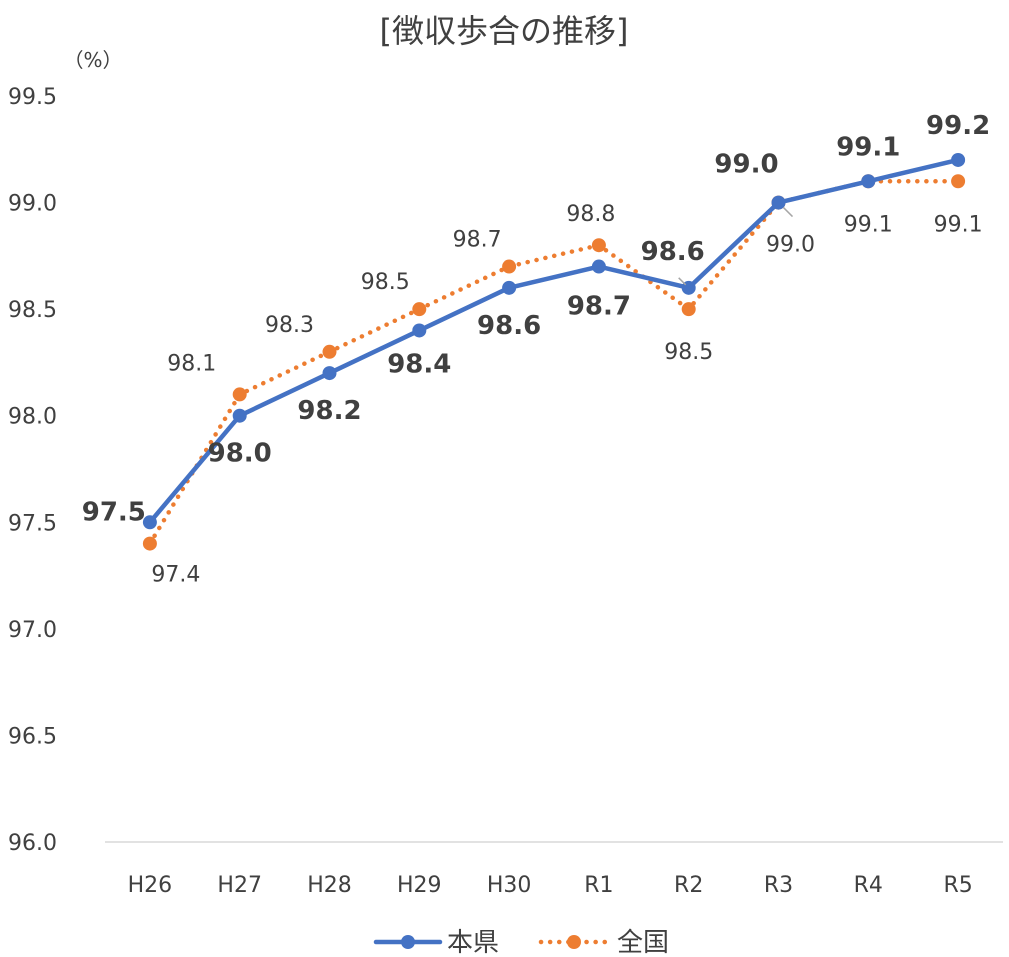 This screenshot has height=957, width=1009. I want to click on x-tick-label-R4: R4, so click(868, 885).